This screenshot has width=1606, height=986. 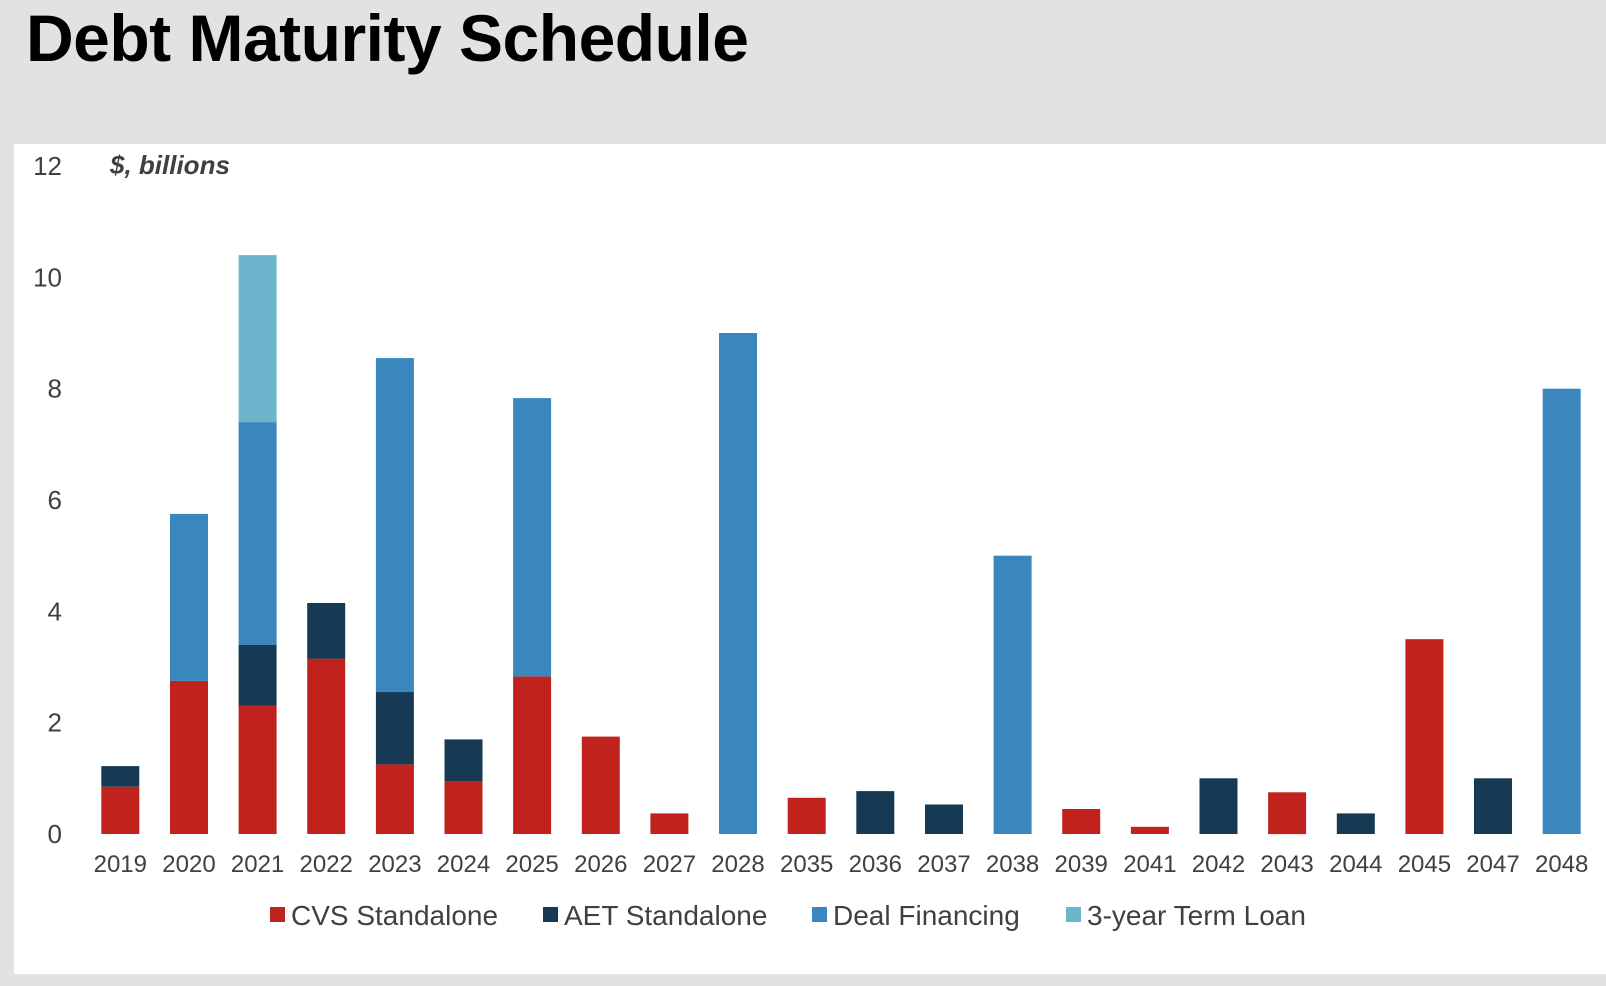 I want to click on y-axis-unit-label: $, billions, so click(x=169, y=165).